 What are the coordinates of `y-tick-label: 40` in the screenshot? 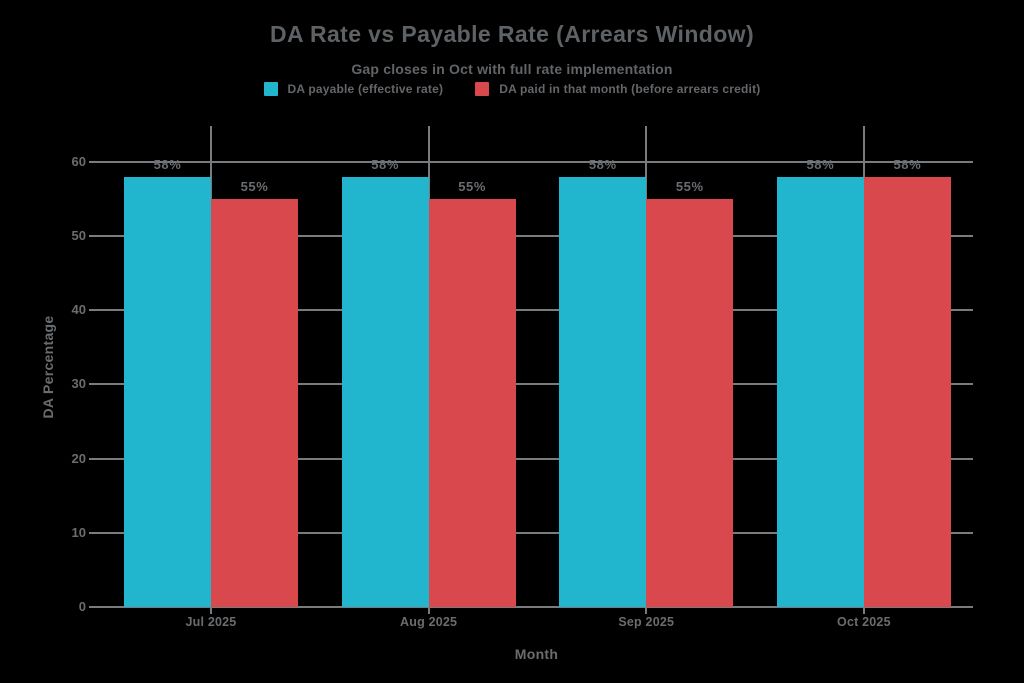 It's located at (78, 310).